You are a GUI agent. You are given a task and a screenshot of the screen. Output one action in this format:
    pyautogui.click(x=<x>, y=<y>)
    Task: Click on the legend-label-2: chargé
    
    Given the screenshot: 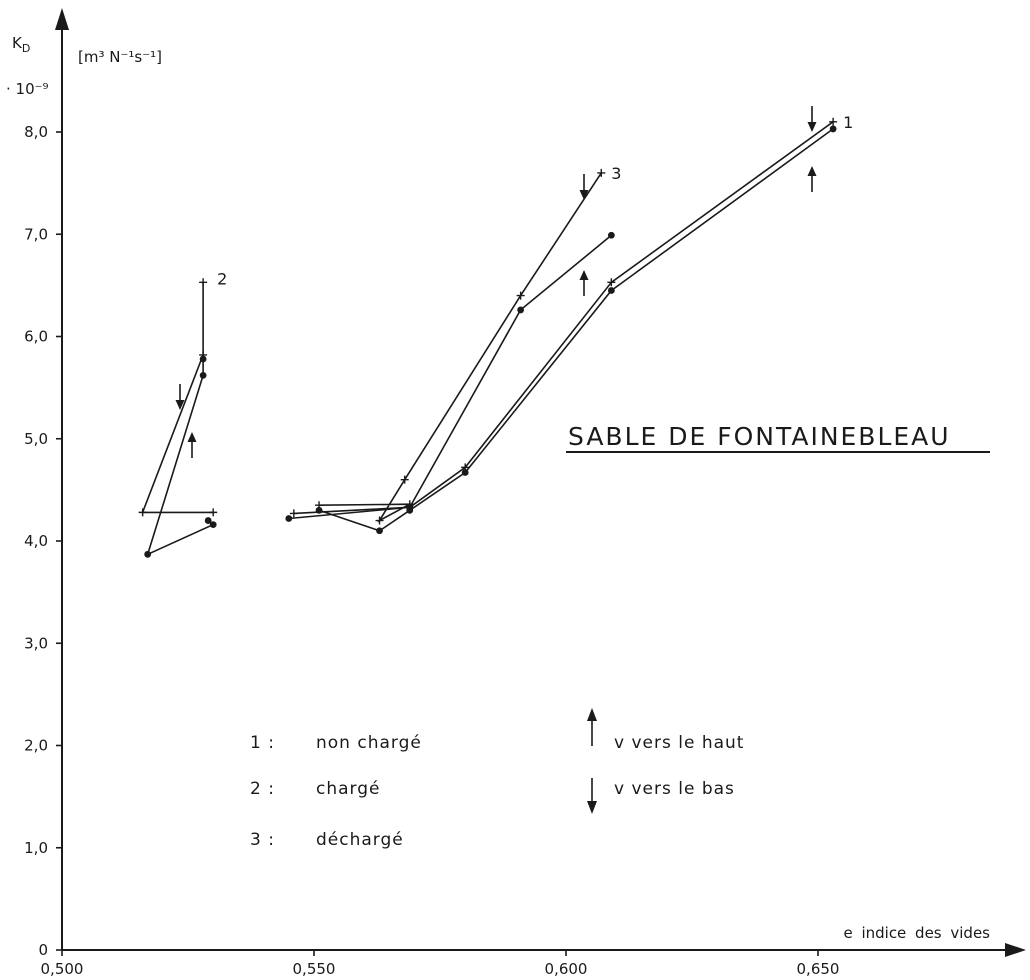 What is the action you would take?
    pyautogui.click(x=348, y=789)
    